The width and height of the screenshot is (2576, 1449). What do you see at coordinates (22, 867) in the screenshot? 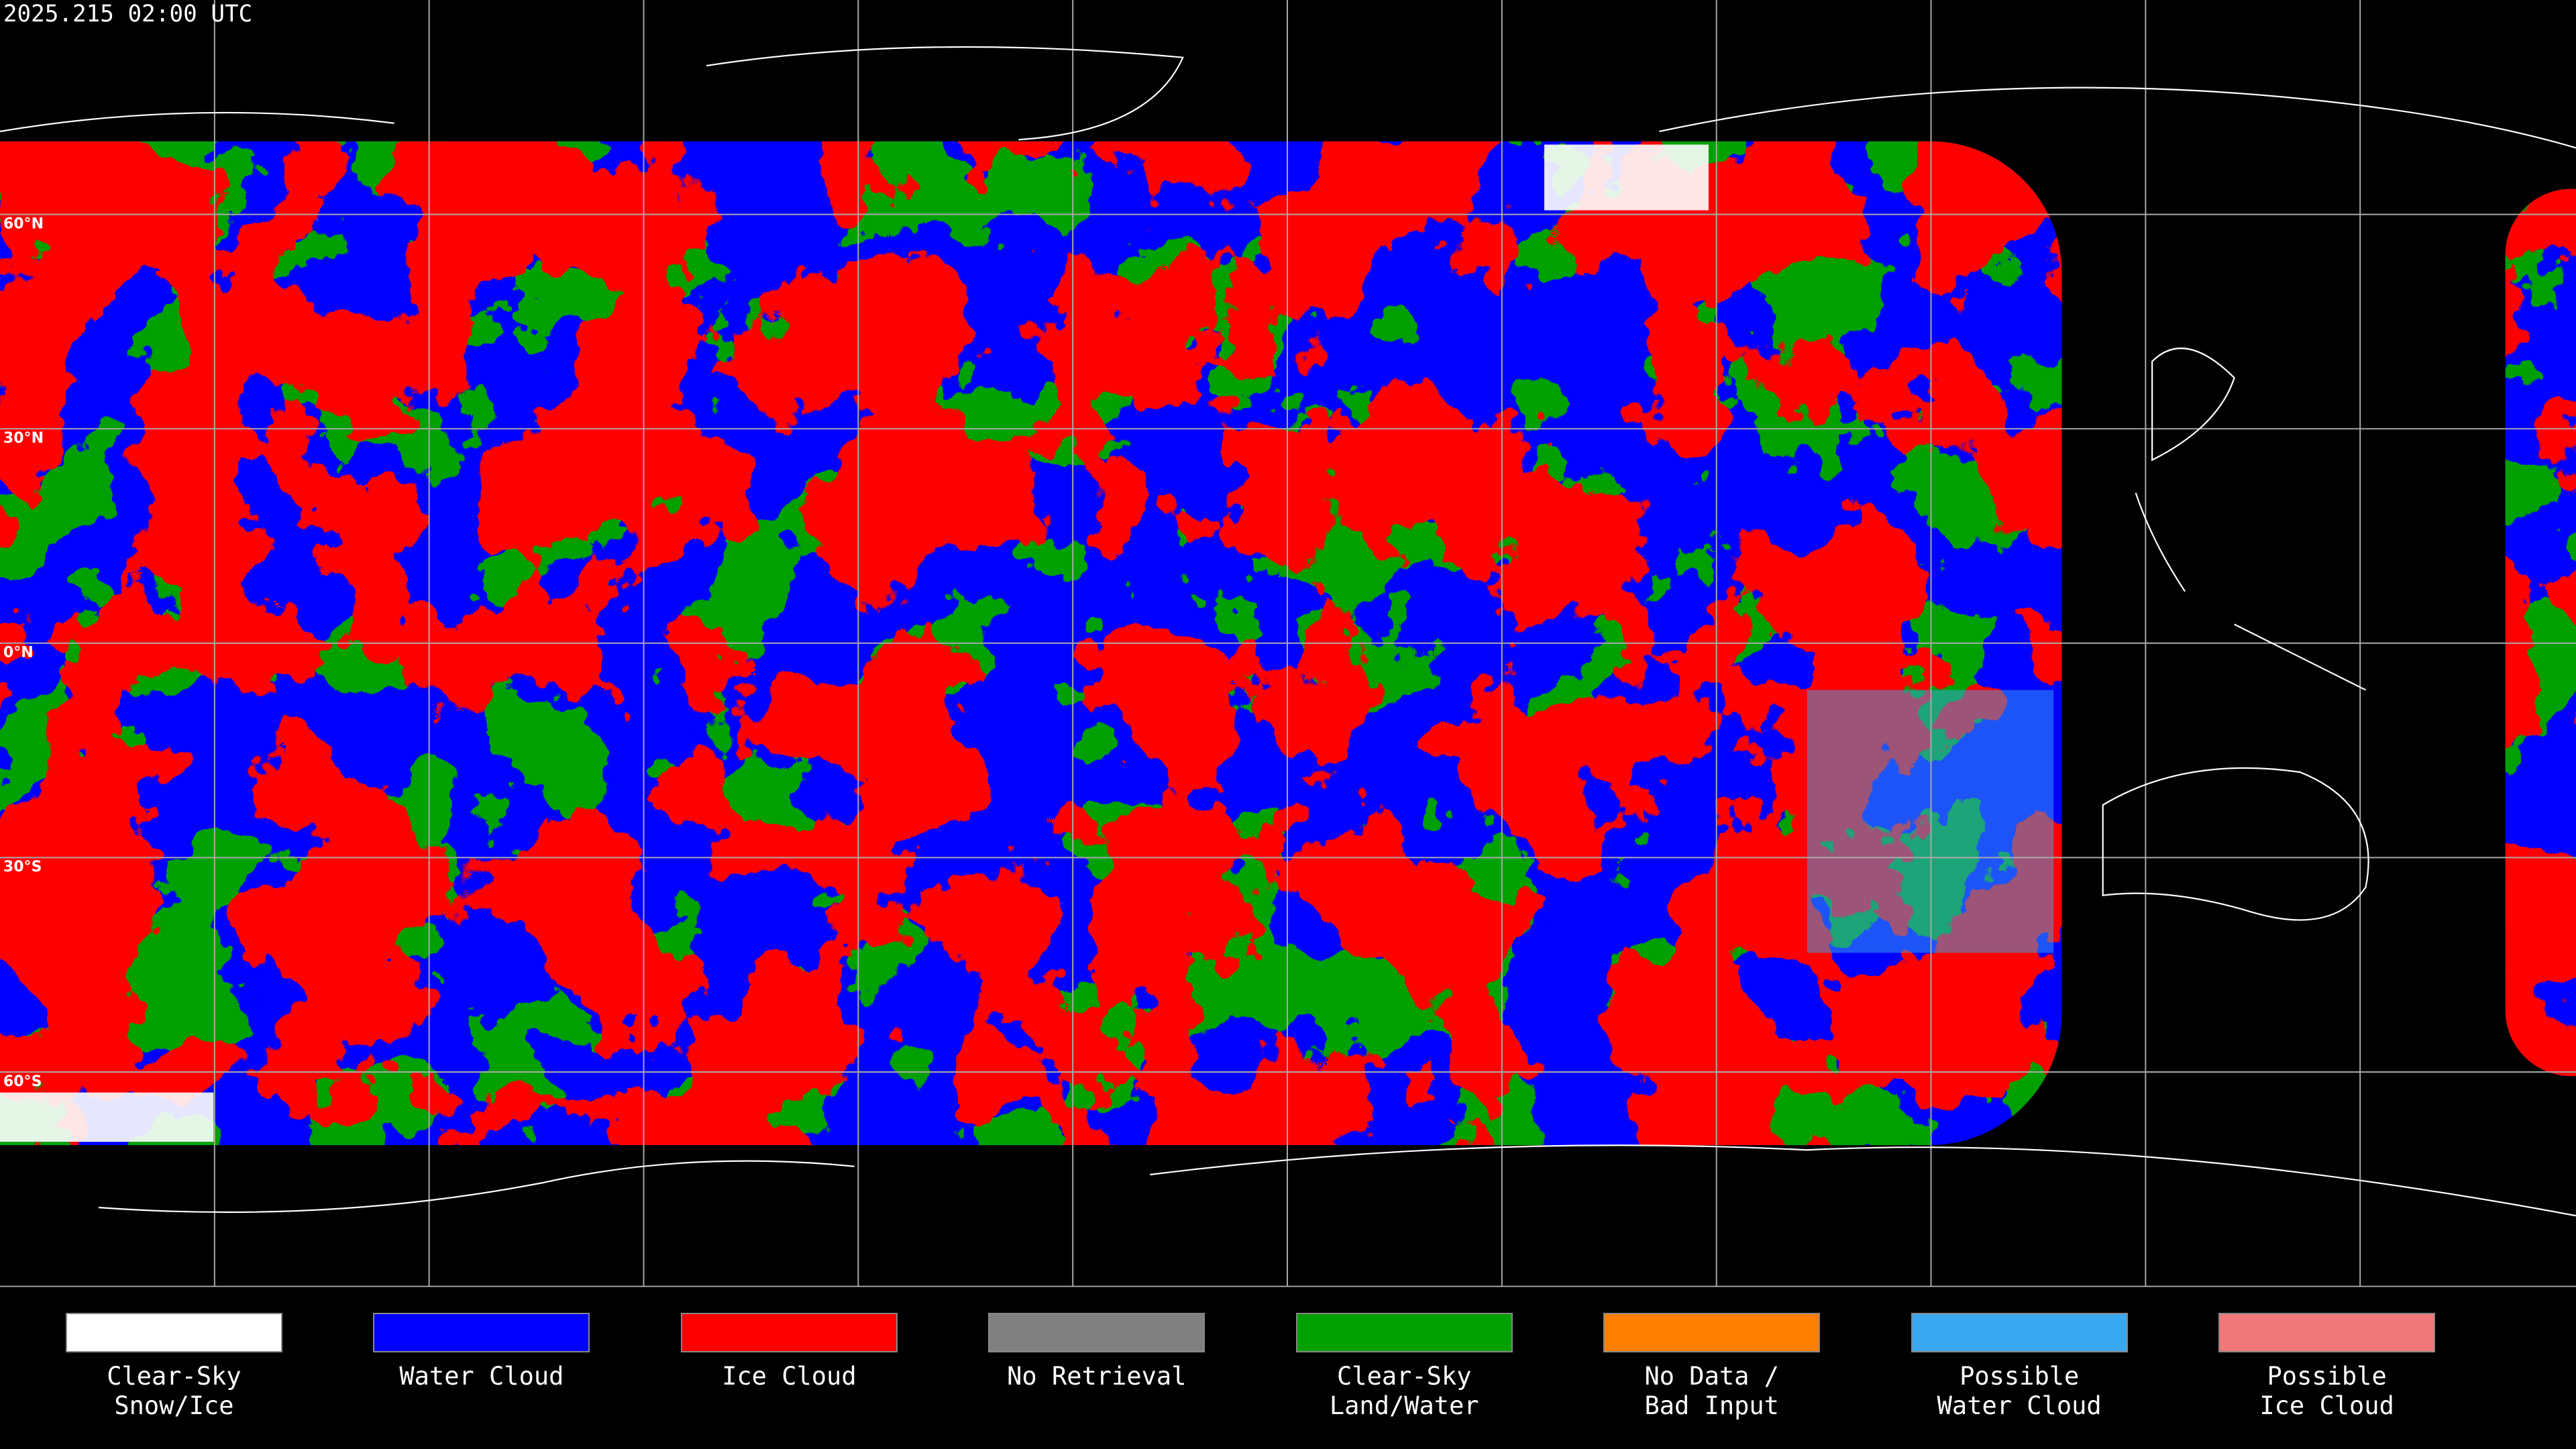
I see `latitude-label: 30°S` at bounding box center [22, 867].